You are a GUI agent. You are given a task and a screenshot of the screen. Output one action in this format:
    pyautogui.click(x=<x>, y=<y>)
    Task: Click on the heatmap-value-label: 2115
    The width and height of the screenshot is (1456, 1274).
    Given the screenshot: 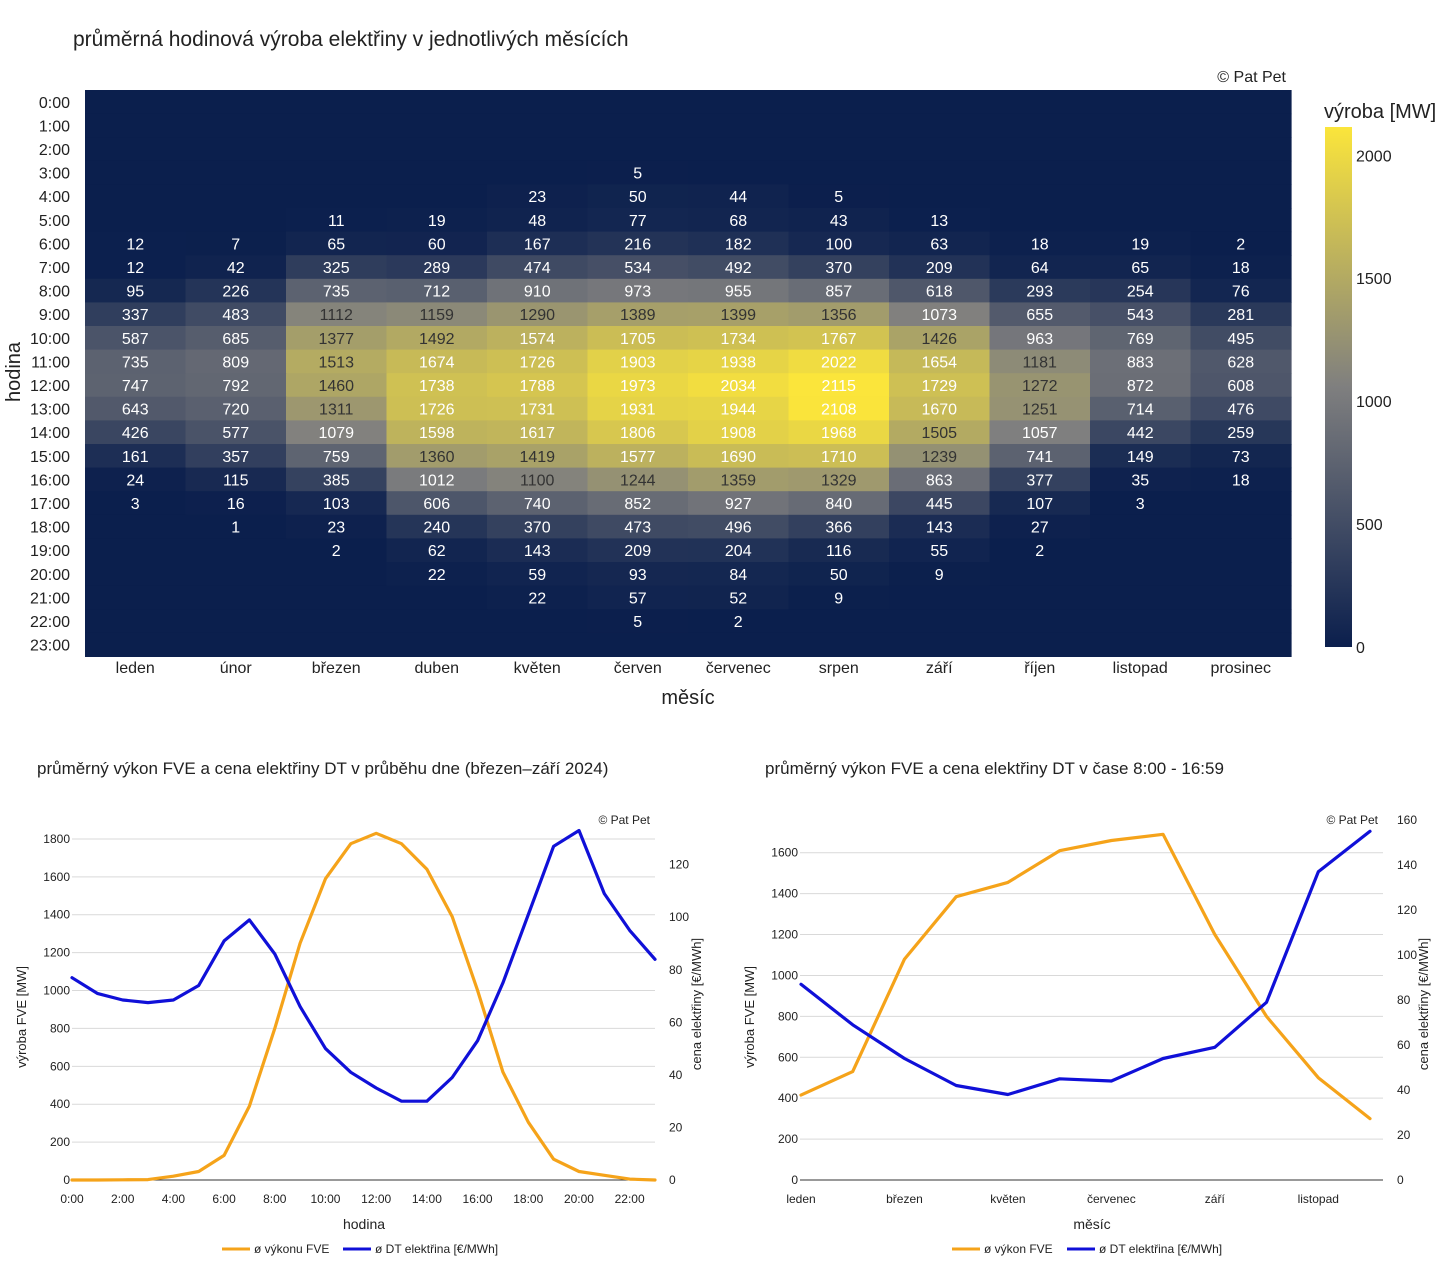 What is the action you would take?
    pyautogui.click(x=839, y=386)
    